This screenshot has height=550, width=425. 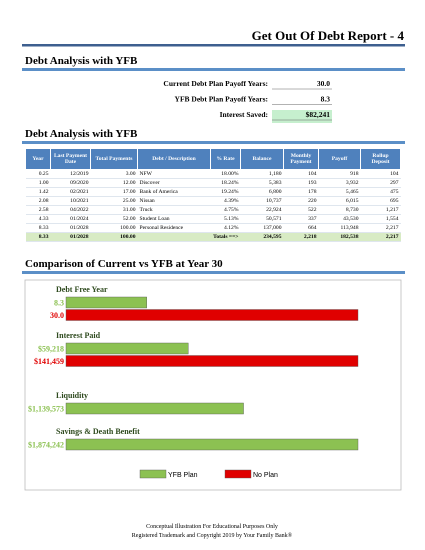 What do you see at coordinates (114, 237) in the screenshot?
I see `cell: 100.00` at bounding box center [114, 237].